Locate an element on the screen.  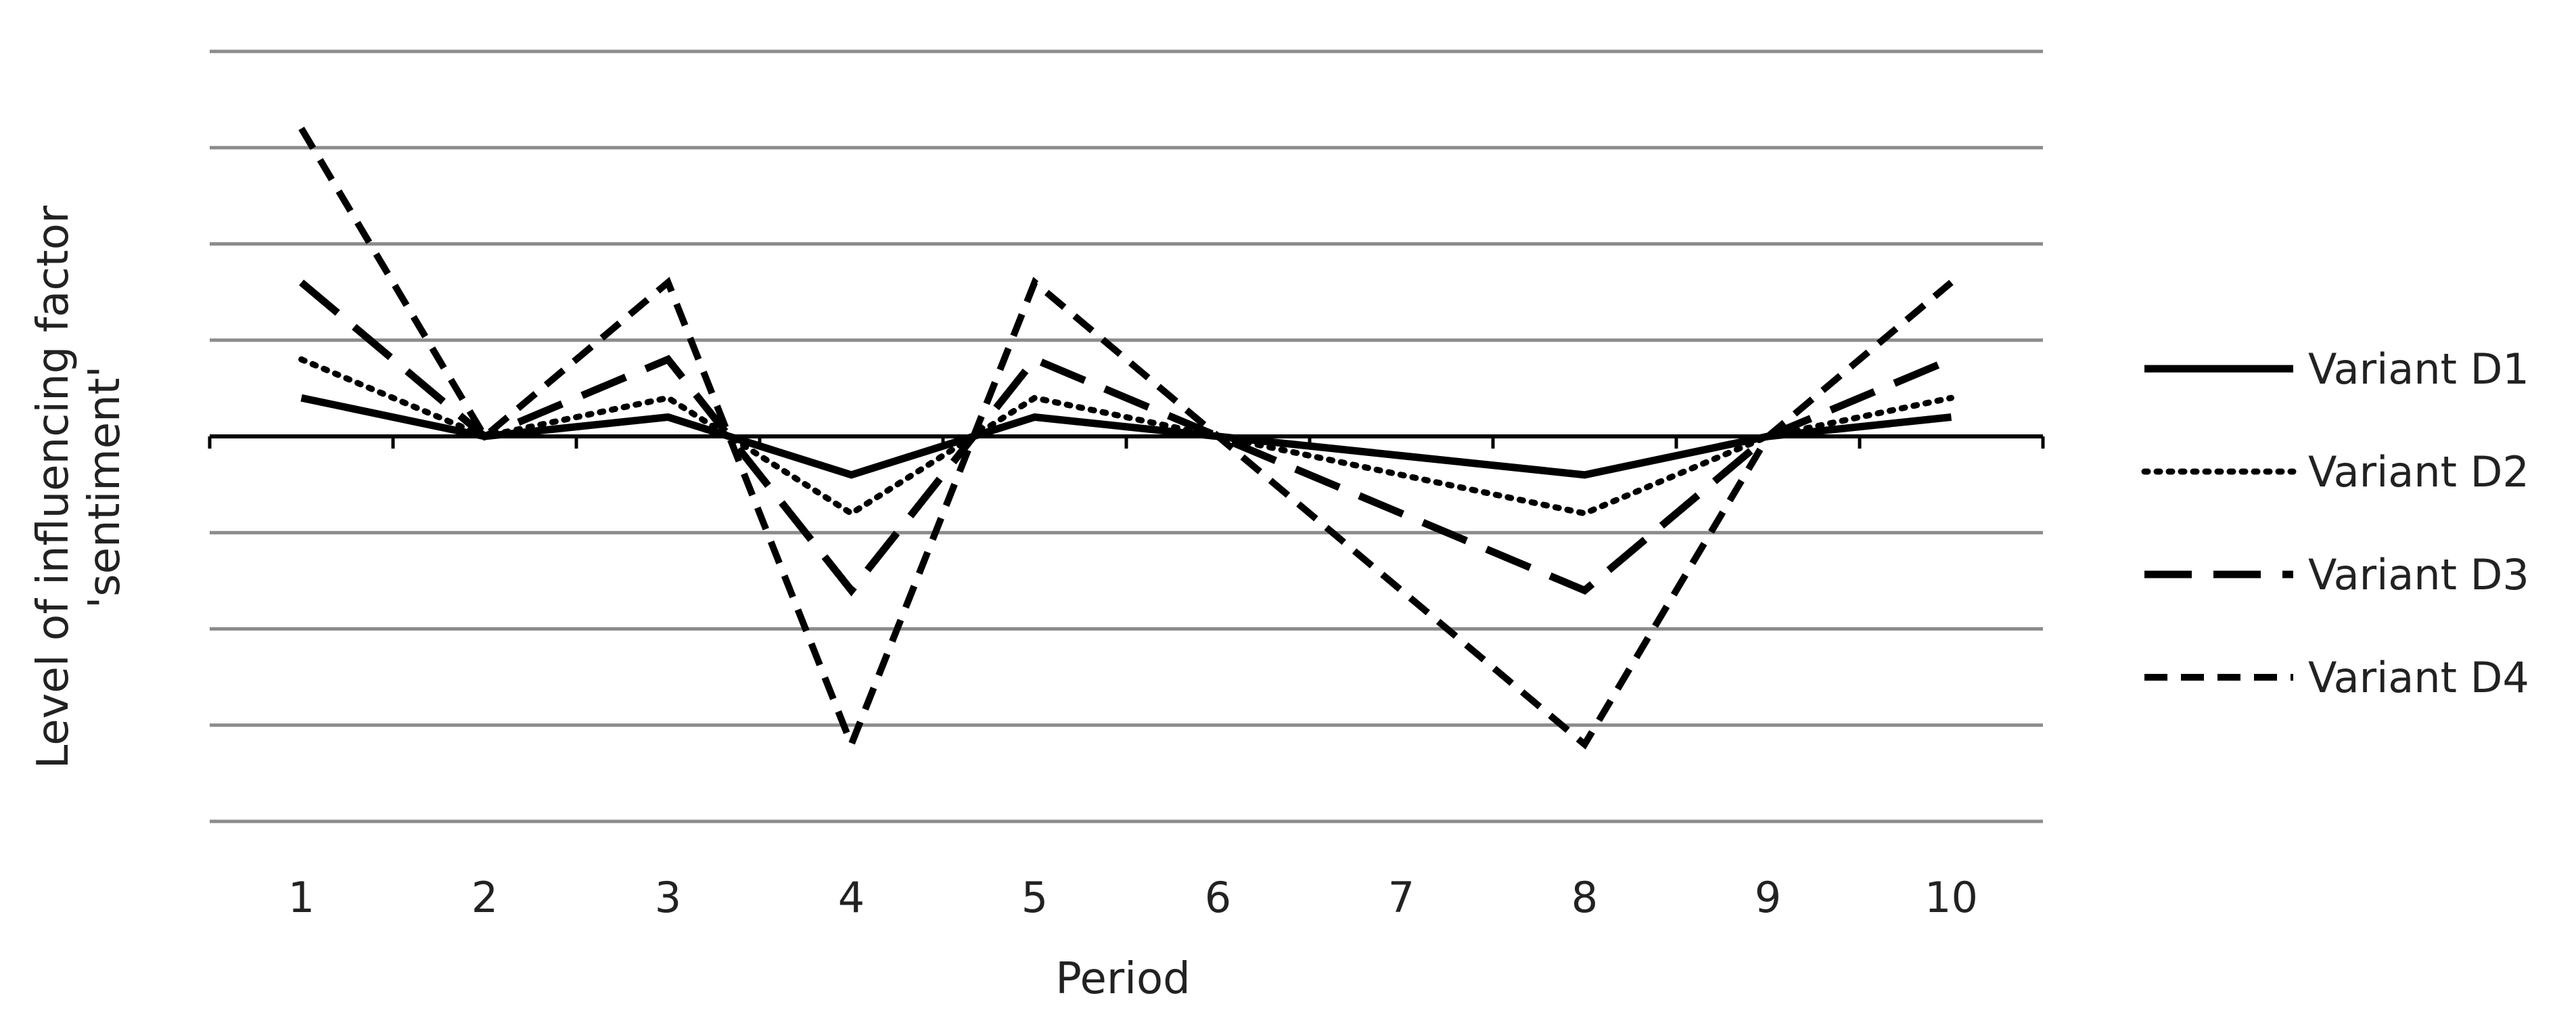
legend-label-4: Variant D4 is located at coordinates (2418, 677).